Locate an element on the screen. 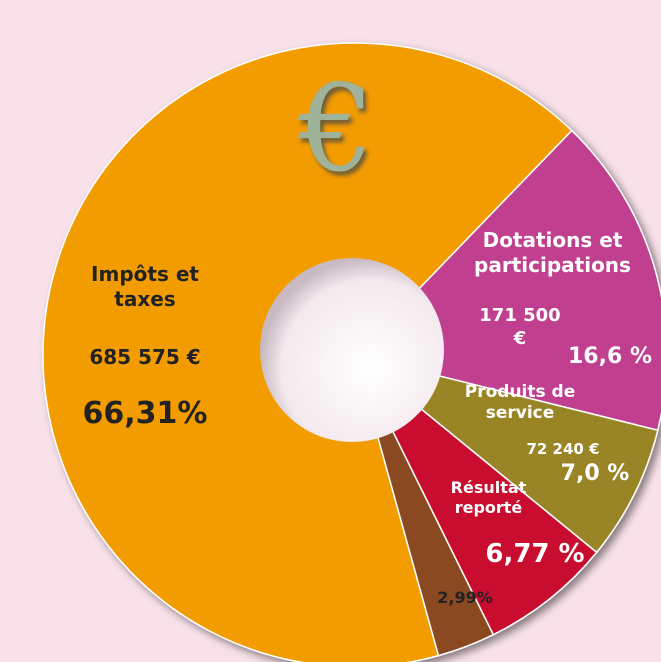 This screenshot has width=661, height=662. value-label: 7,0 % is located at coordinates (595, 473).